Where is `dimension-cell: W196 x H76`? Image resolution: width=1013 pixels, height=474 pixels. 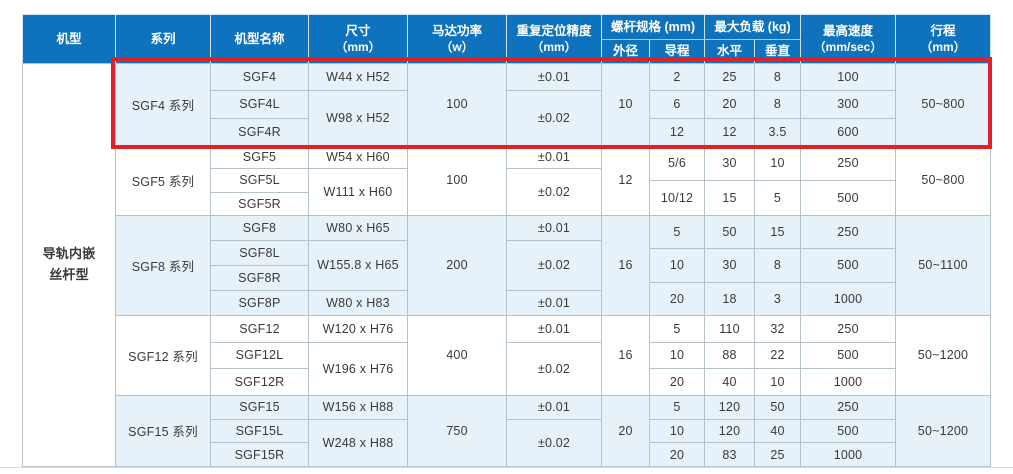 dimension-cell: W196 x H76 is located at coordinates (358, 368).